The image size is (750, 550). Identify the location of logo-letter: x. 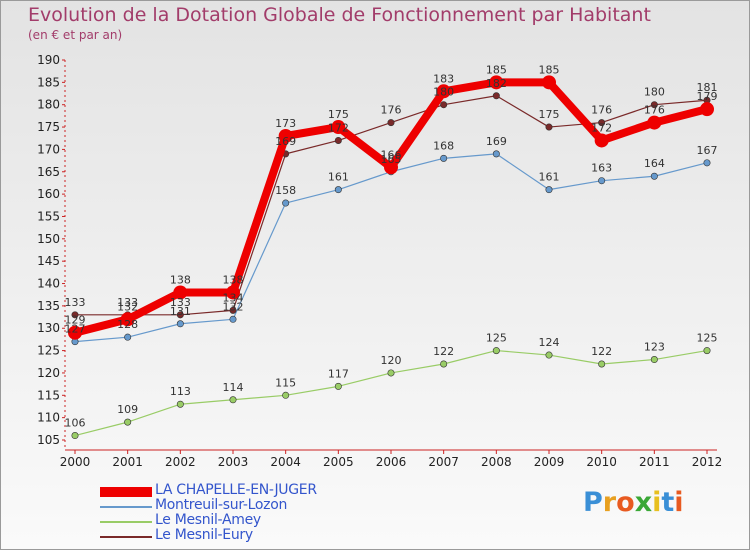
(643, 502).